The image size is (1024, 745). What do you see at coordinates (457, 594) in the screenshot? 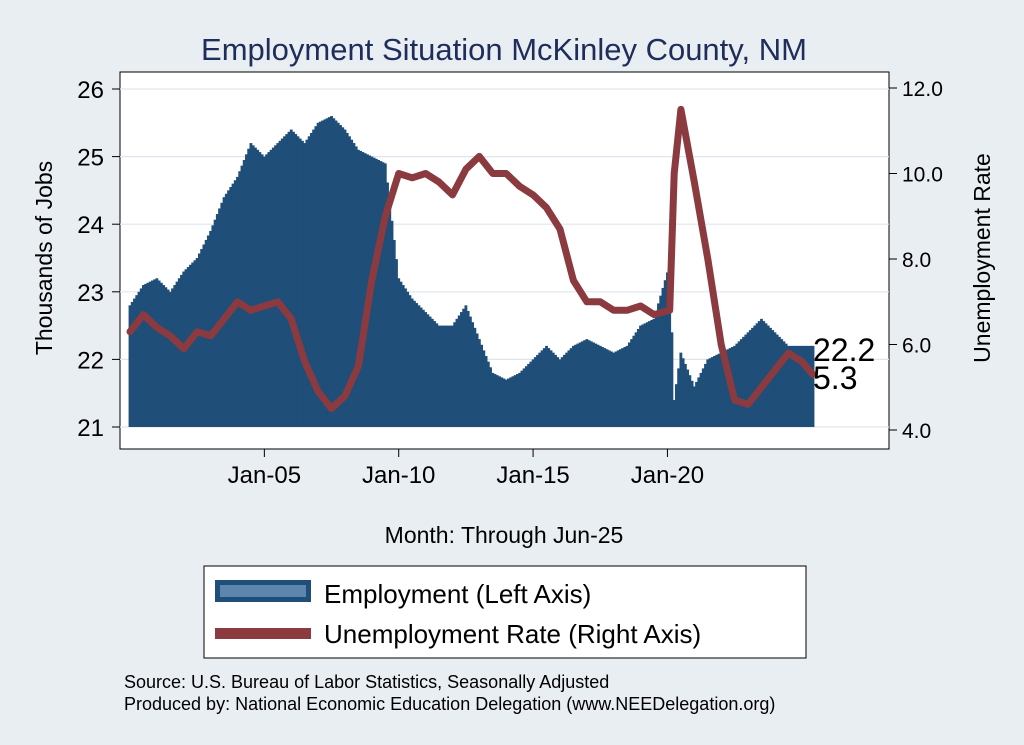
I see `legend-label-employment: Employment (Left Axis)` at bounding box center [457, 594].